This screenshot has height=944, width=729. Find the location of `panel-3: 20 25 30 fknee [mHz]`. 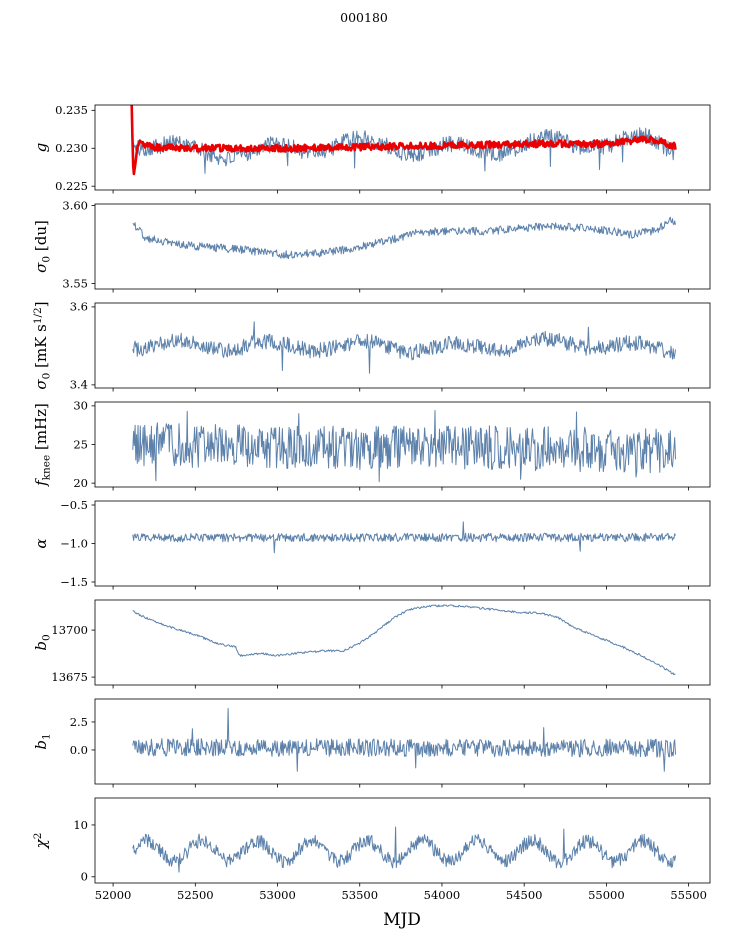

panel-3: 20 25 30 fknee [mHz] is located at coordinates (371, 445).